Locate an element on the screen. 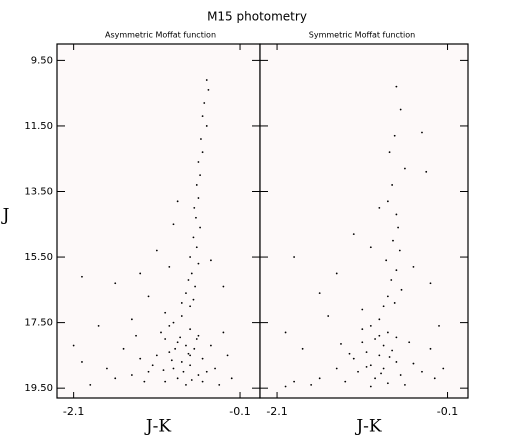 This screenshot has width=514, height=436. x-tick-label: -0.1 is located at coordinates (239, 411).